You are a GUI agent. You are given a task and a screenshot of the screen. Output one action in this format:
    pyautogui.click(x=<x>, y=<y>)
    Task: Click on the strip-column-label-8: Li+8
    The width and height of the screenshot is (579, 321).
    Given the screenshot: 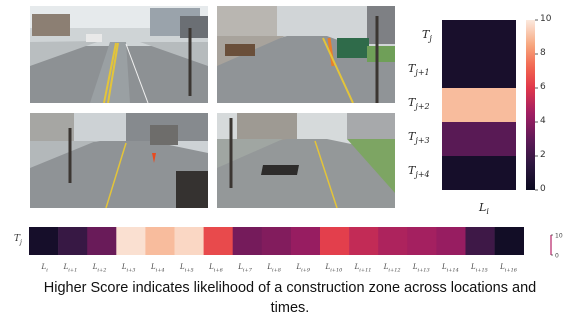 What is the action you would take?
    pyautogui.click(x=274, y=268)
    